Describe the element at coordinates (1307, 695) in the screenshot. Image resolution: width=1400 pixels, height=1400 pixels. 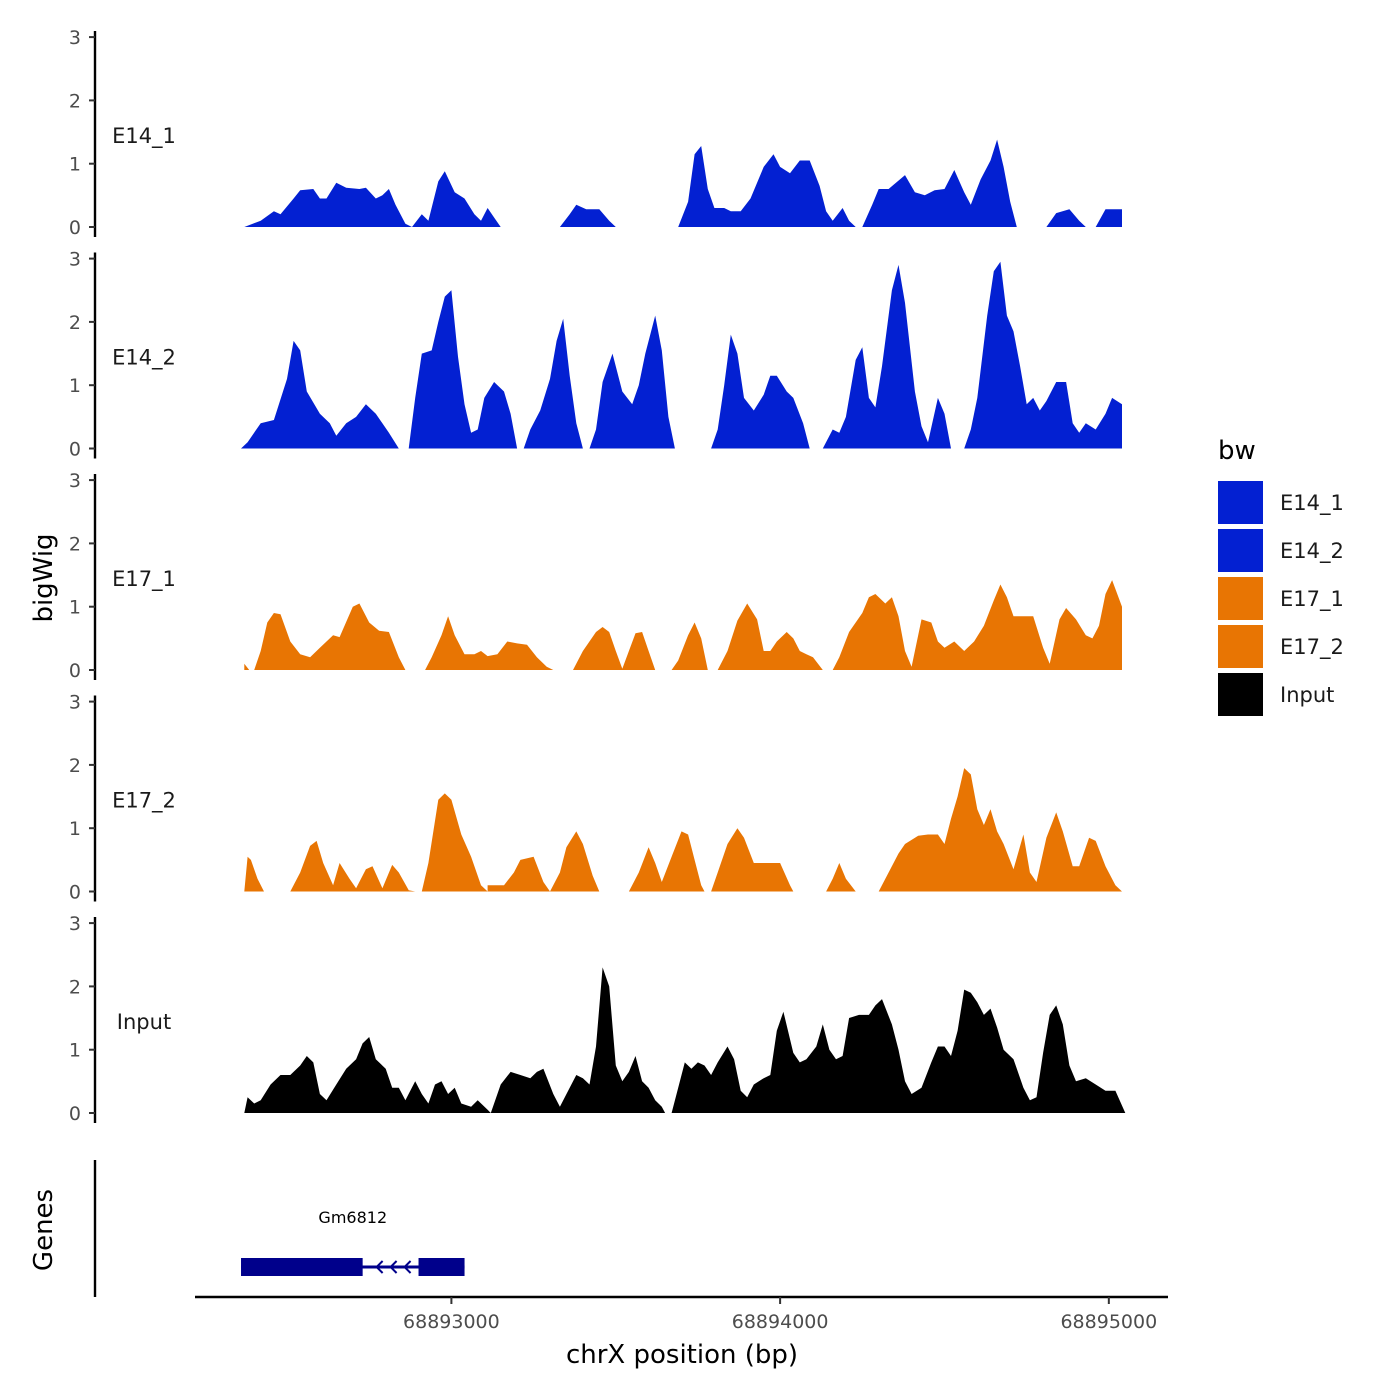
I see `legend-label: Input` at that location.